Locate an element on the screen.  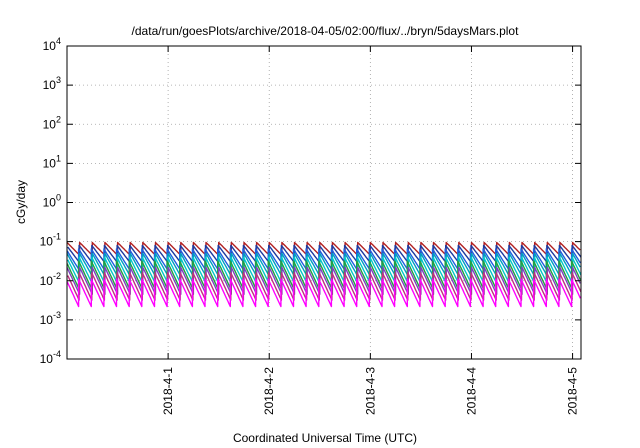
x-tick-label: 2018-4-3 is located at coordinates (370, 391).